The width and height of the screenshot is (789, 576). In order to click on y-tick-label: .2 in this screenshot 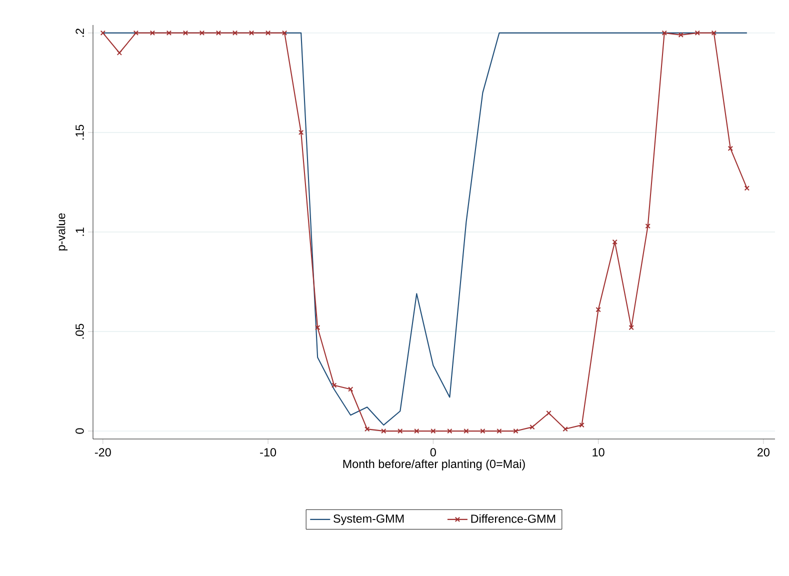, I will do `click(80, 32)`.